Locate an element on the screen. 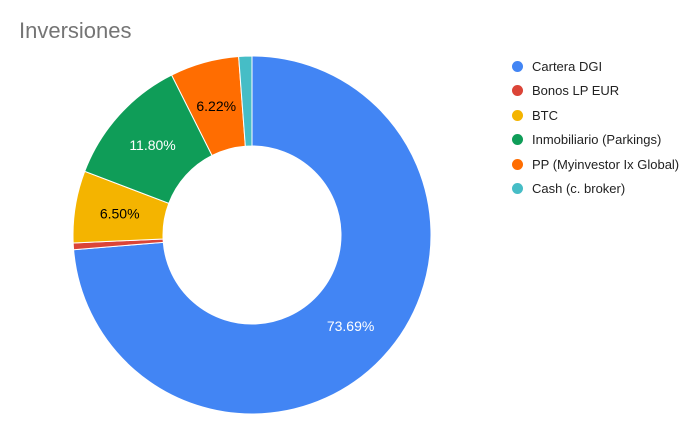  legend-label: BTC is located at coordinates (545, 115).